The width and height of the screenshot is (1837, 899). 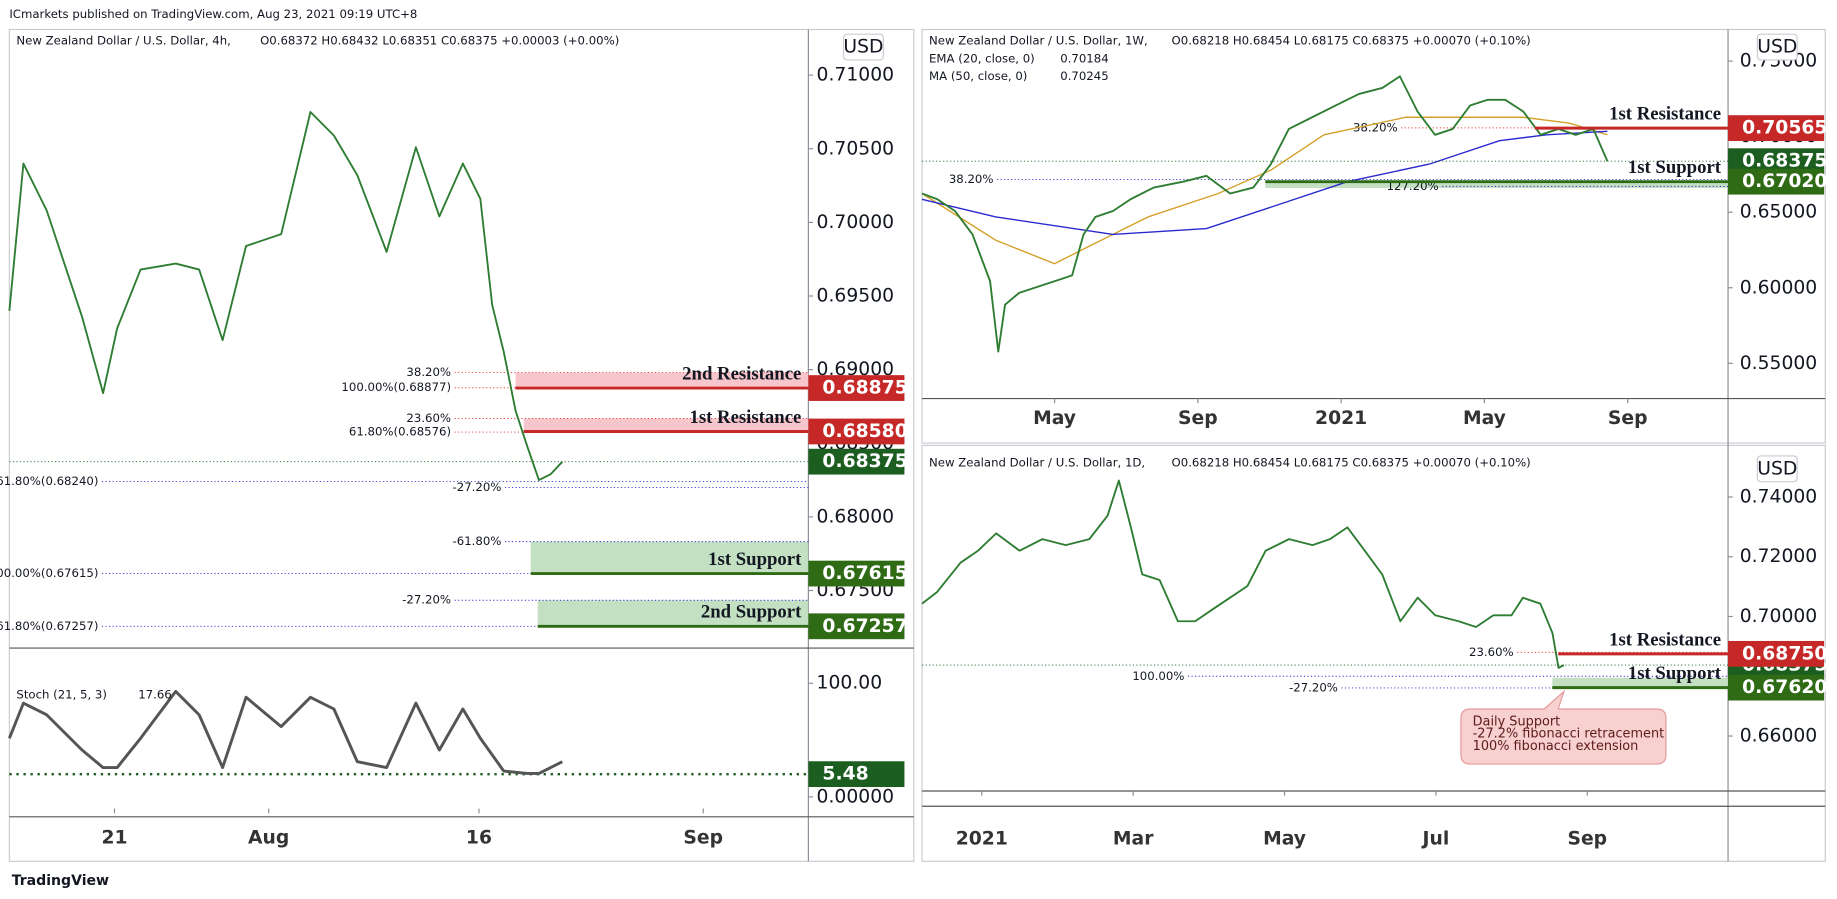 I want to click on y-tick-label: 0.00000, so click(x=855, y=796).